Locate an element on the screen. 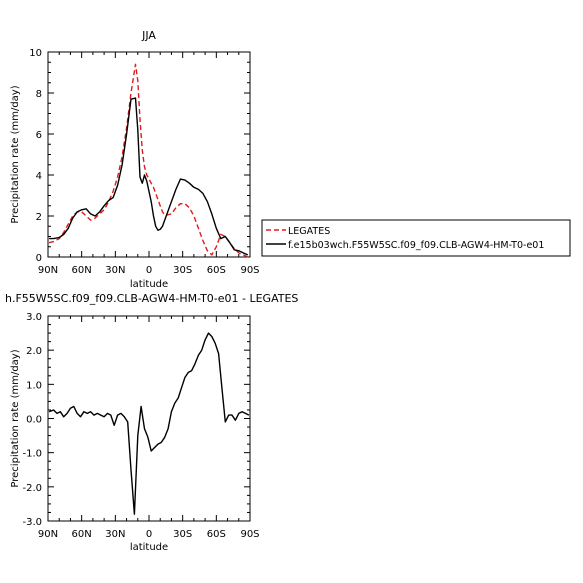  y-tick-label: 1.0 is located at coordinates (34, 385).